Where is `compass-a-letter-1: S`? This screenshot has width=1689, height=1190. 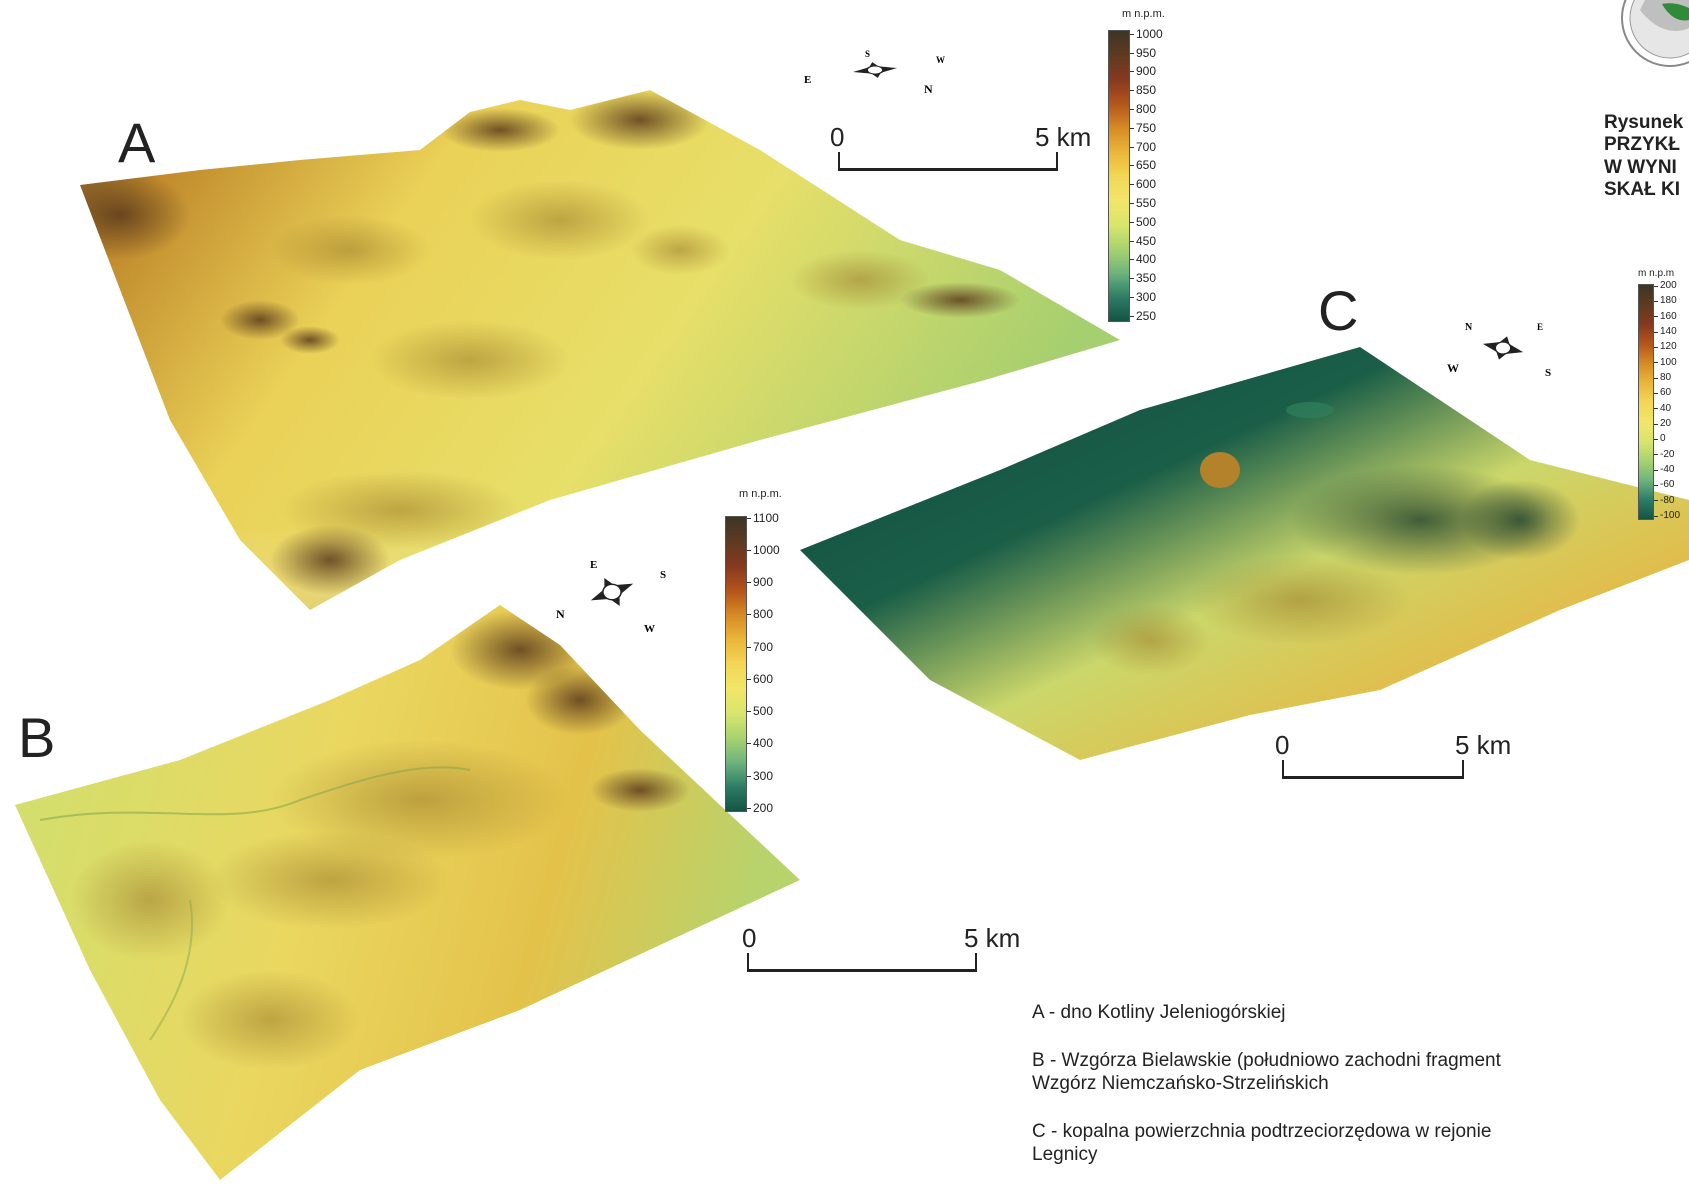 compass-a-letter-1: S is located at coordinates (867, 54).